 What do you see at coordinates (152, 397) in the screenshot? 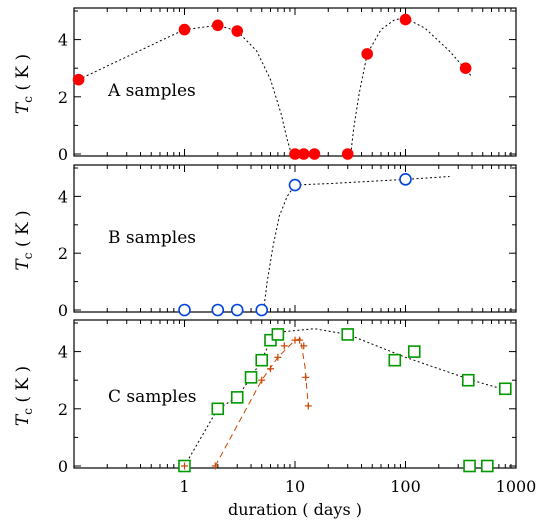
I see `panel-label: C samples` at bounding box center [152, 397].